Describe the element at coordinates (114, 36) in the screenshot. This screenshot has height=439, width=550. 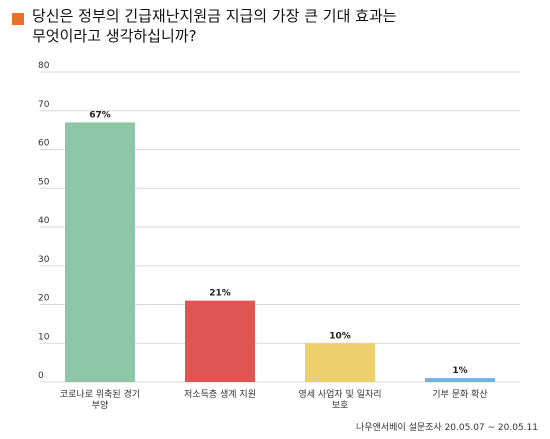
I see `title-line-2: 무엇이라고 생각하십니까?` at that location.